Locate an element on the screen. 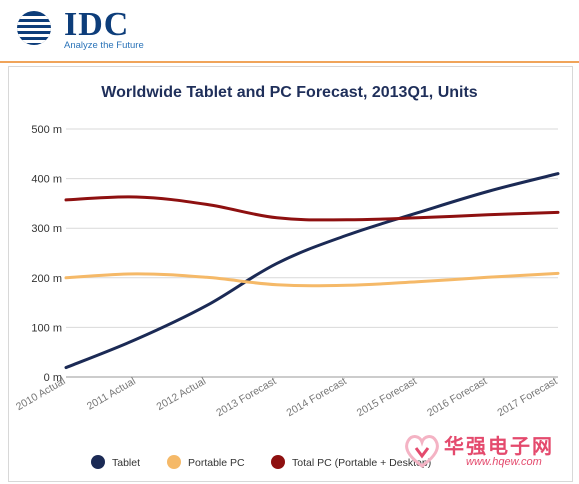  idc-logo: IDC Analyze the Future is located at coordinates (84, 28).